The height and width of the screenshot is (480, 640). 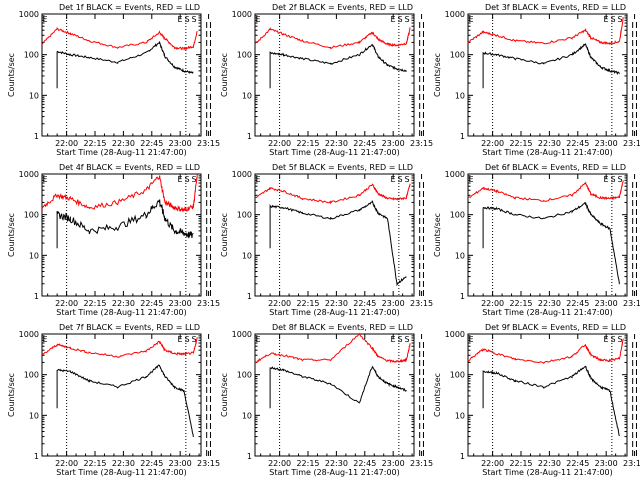 What do you see at coordinates (555, 167) in the screenshot?
I see `chart-title: Det 6f BLACK = Events, RED = LLD` at bounding box center [555, 167].